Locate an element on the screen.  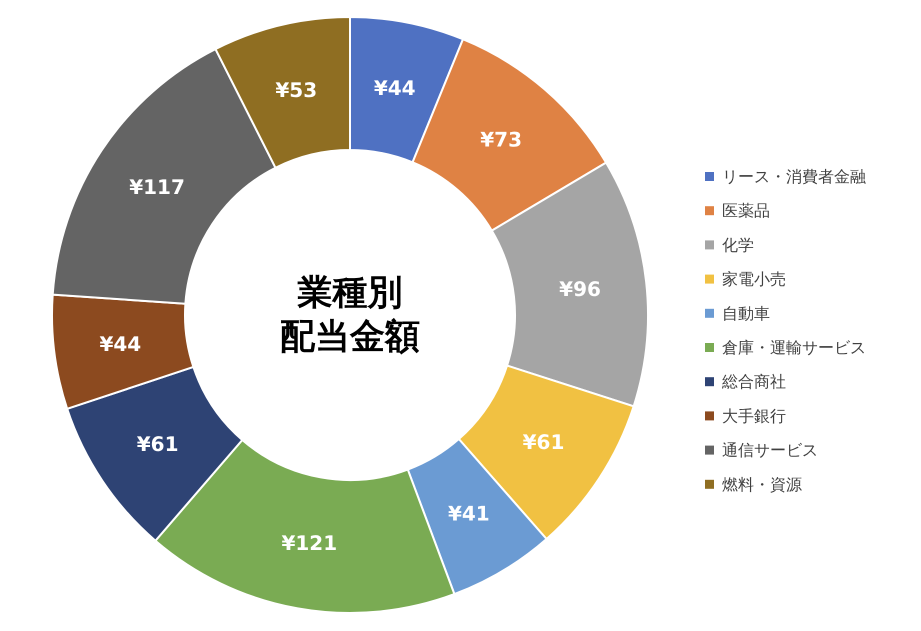
data-label: ¥121 is located at coordinates (309, 542).